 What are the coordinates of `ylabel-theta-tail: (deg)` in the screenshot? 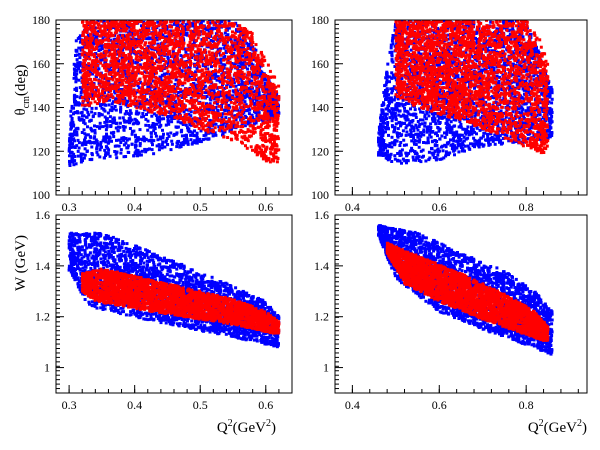 It's located at (21, 80).